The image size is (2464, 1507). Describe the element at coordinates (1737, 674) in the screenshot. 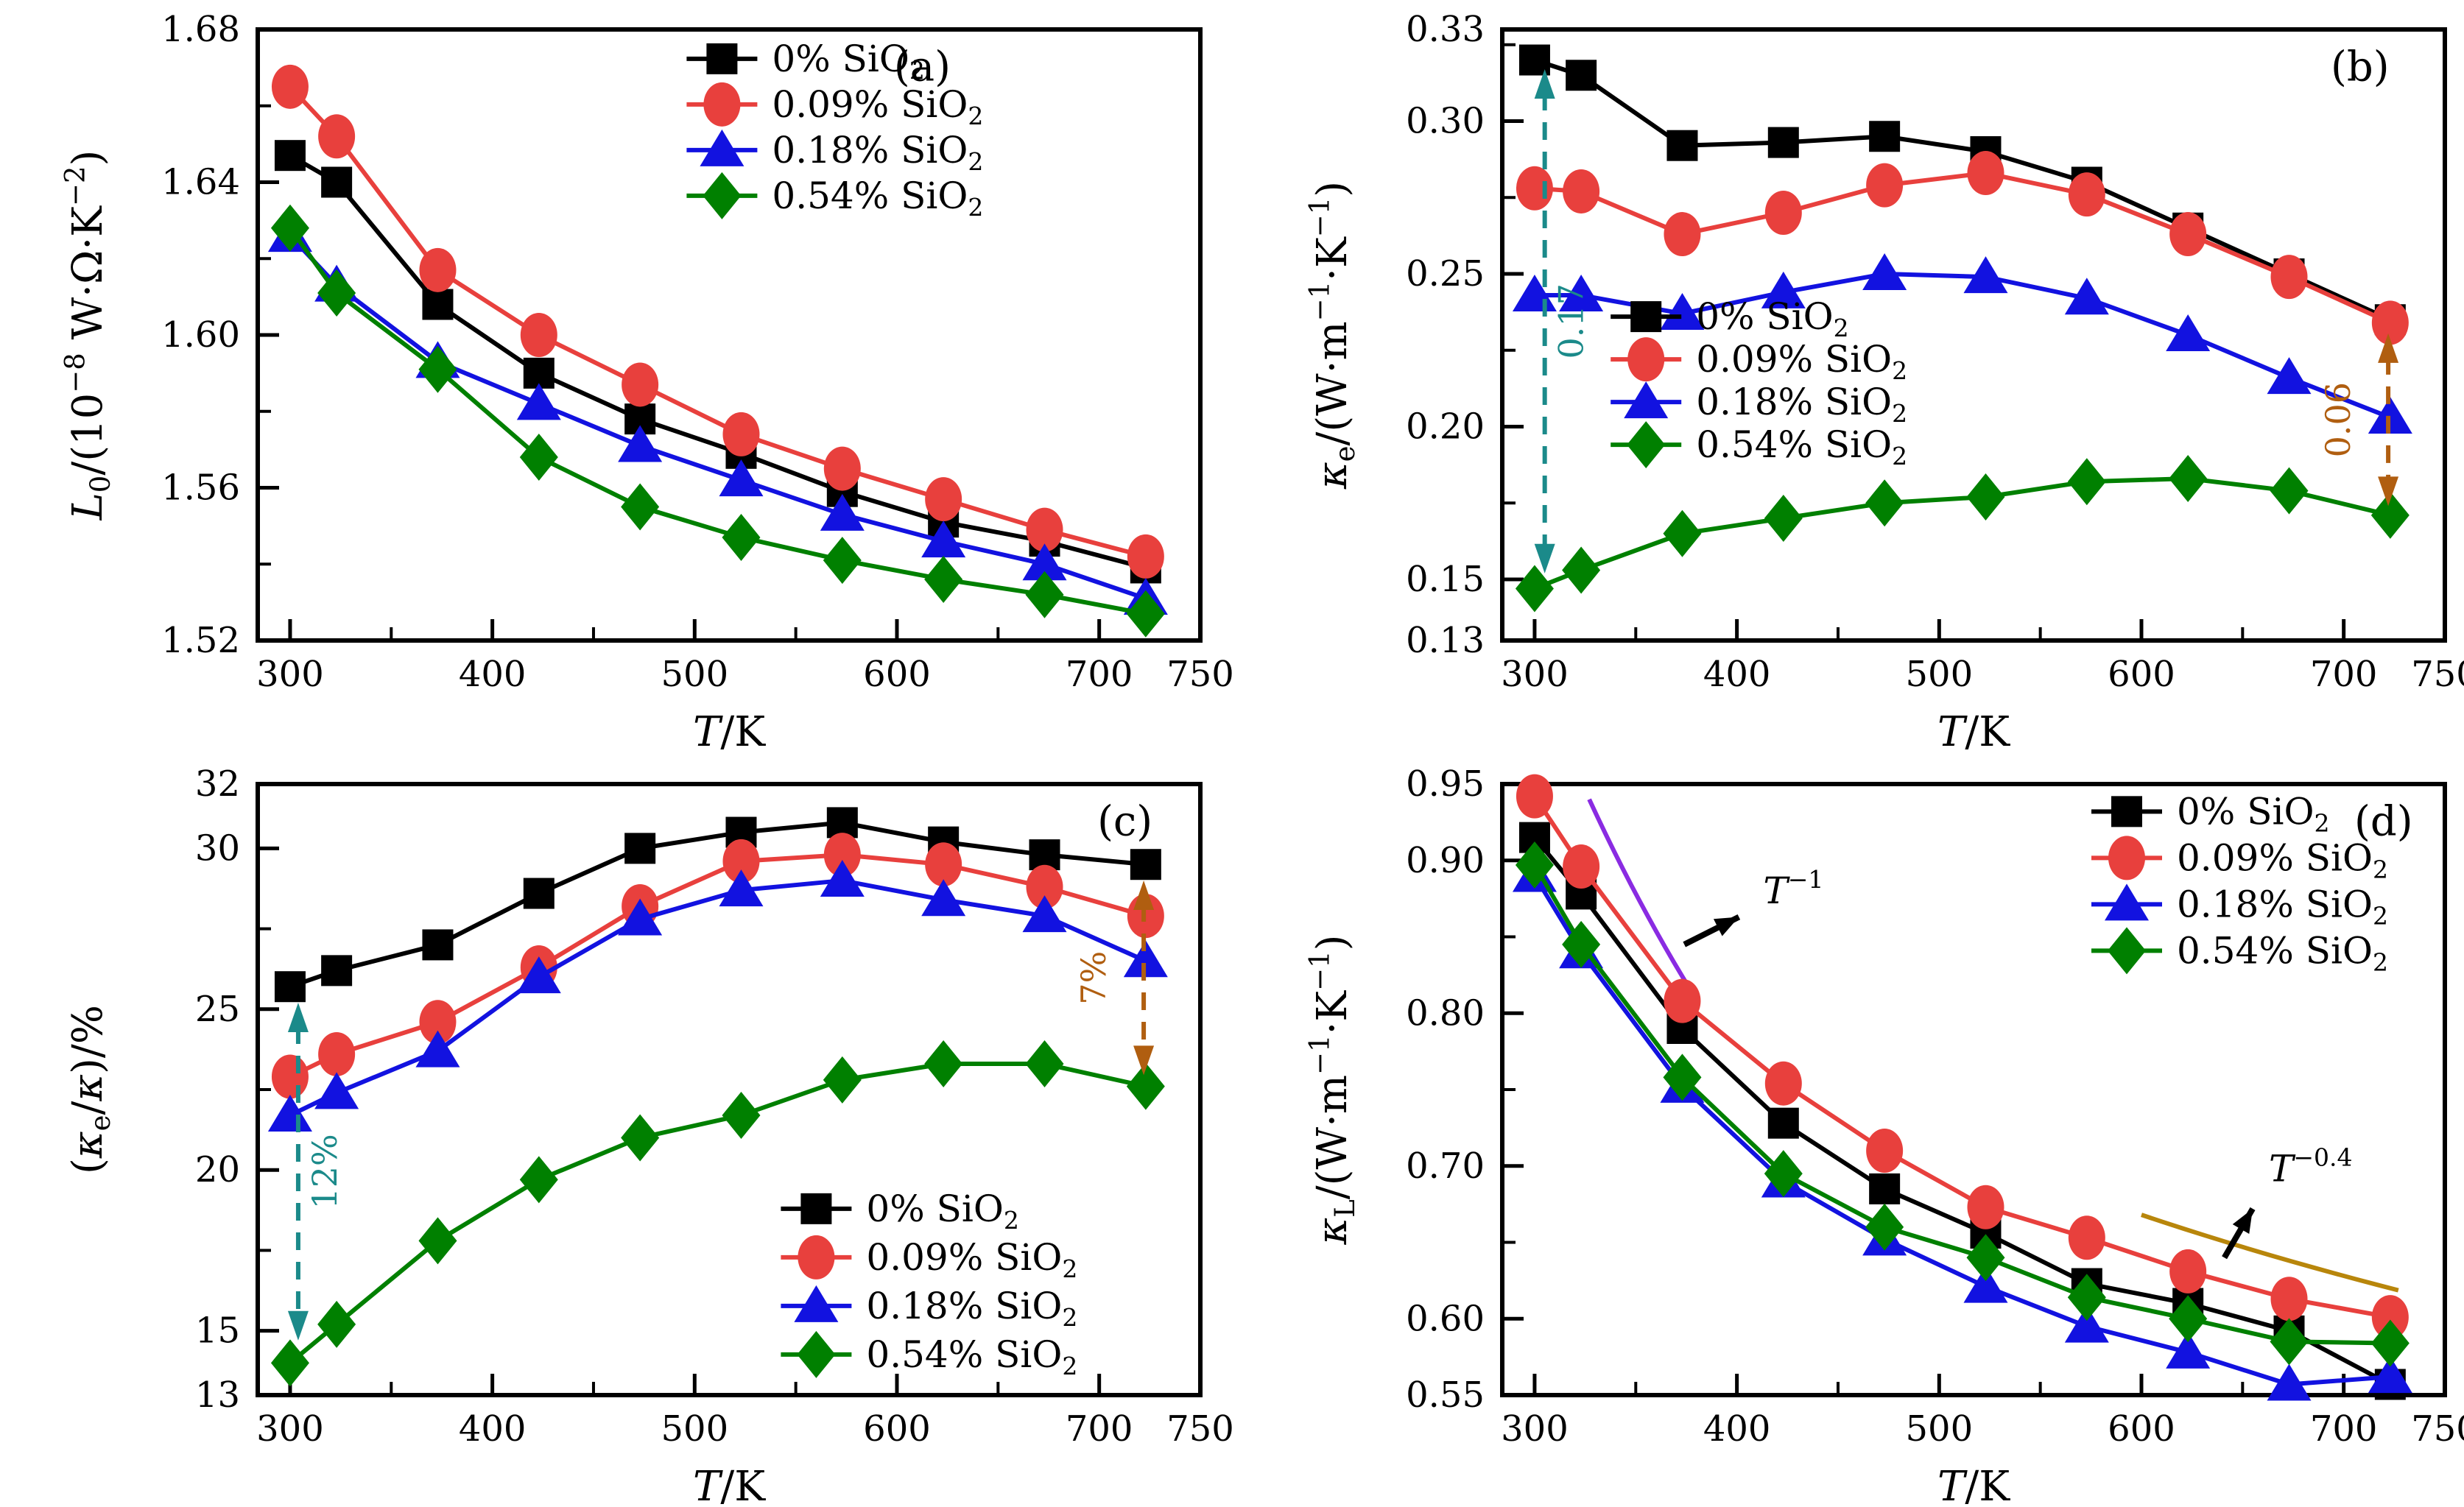

I see `x-tick-label: 400` at that location.